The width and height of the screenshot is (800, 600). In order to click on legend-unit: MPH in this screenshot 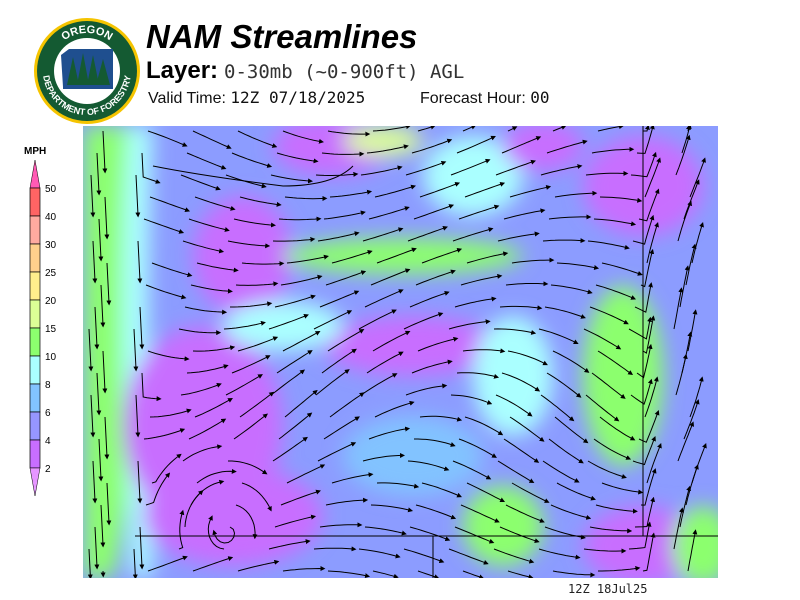, I will do `click(35, 151)`.